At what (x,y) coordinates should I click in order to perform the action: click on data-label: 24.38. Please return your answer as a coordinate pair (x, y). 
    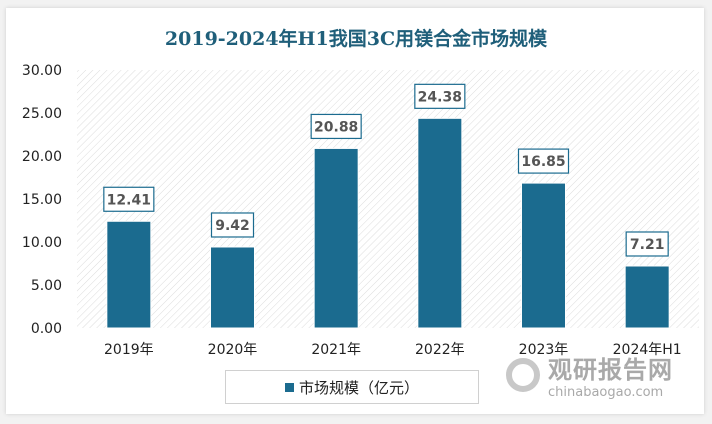
    Looking at the image, I should click on (440, 97).